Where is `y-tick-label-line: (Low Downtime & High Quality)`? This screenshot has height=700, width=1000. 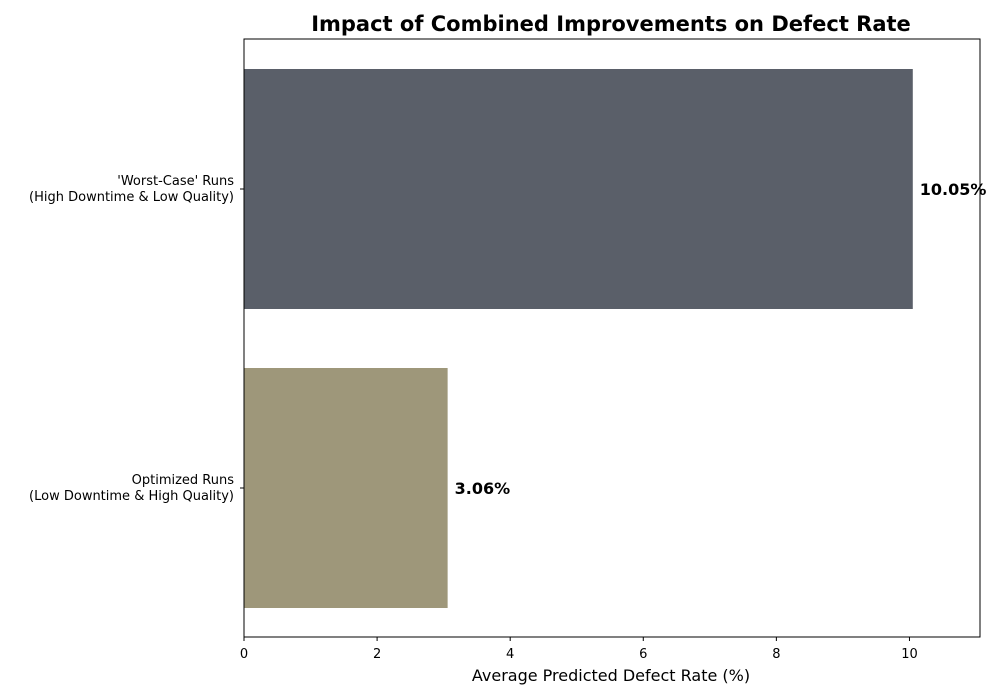 y-tick-label-line: (Low Downtime & High Quality) is located at coordinates (131, 496).